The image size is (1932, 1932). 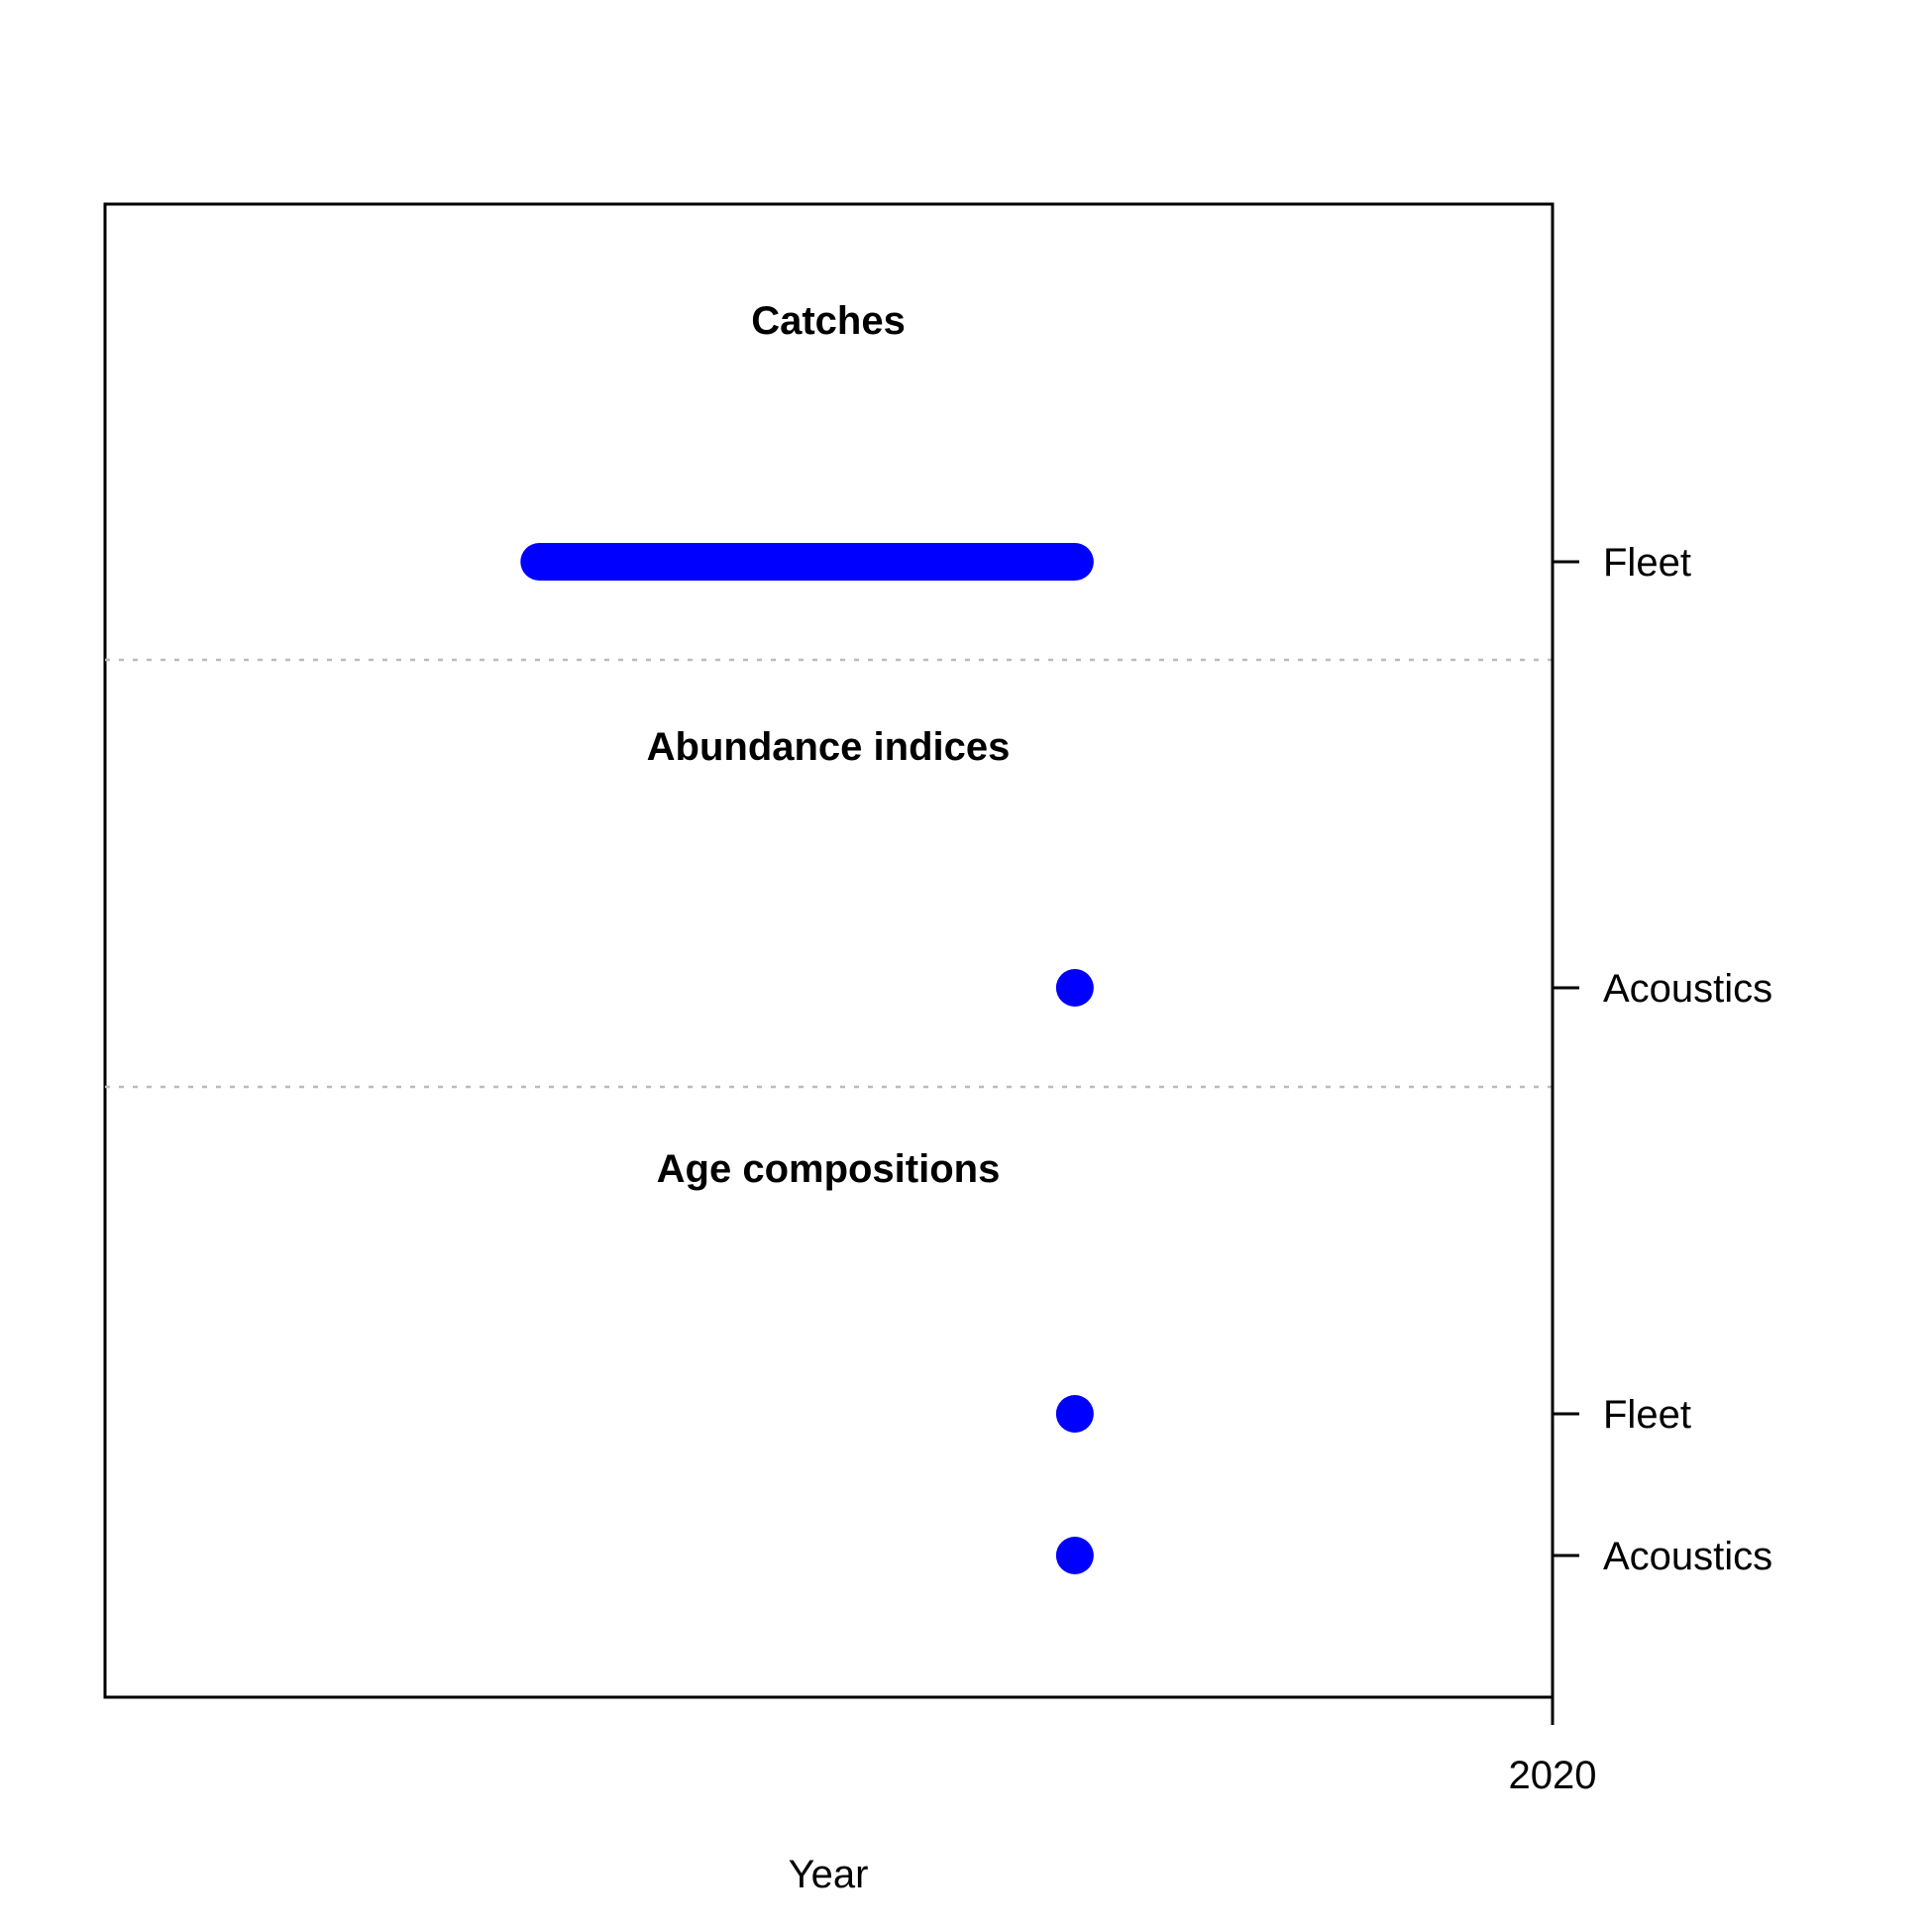 I want to click on section-title-catches: Catches, so click(x=829, y=321).